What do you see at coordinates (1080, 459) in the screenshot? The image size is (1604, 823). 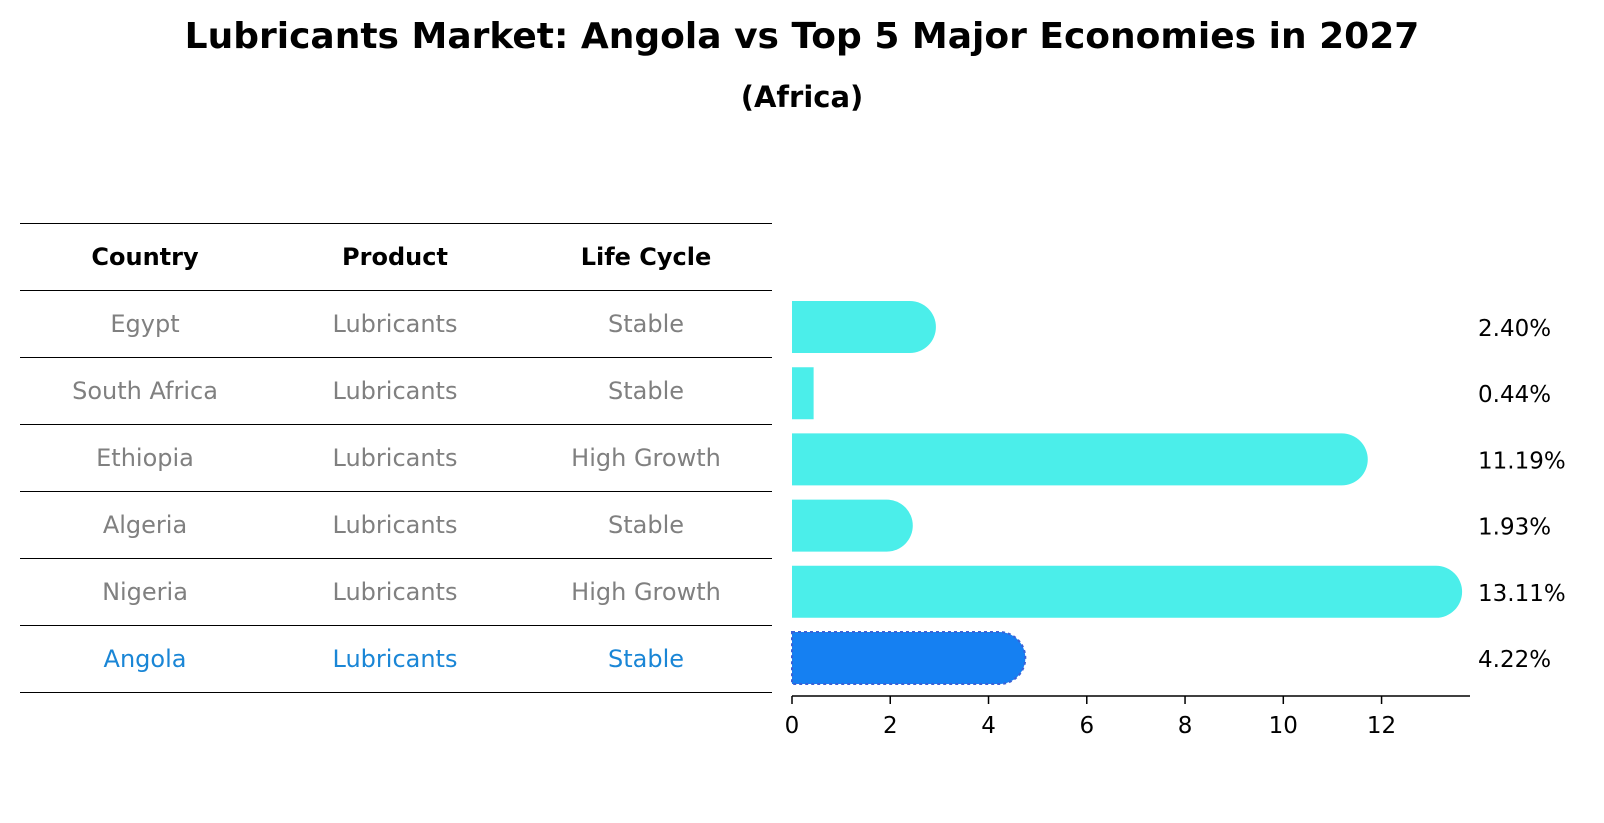 I see `bar-ethiopia` at bounding box center [1080, 459].